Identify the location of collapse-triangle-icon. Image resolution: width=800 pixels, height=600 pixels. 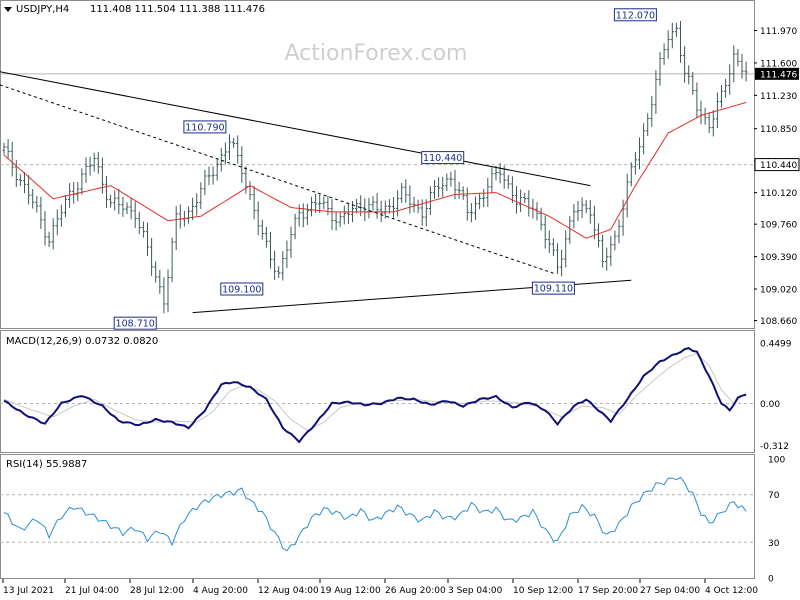
(8, 9).